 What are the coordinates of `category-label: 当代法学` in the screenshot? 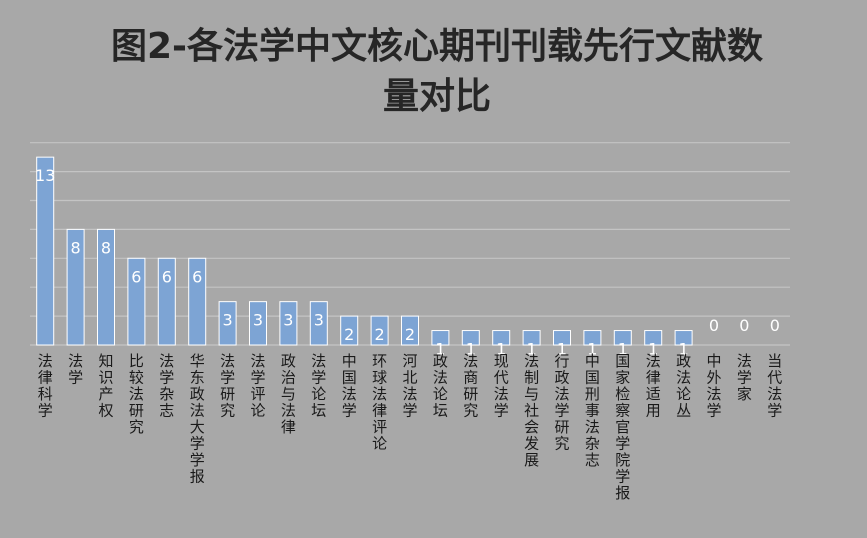 It's located at (774, 386).